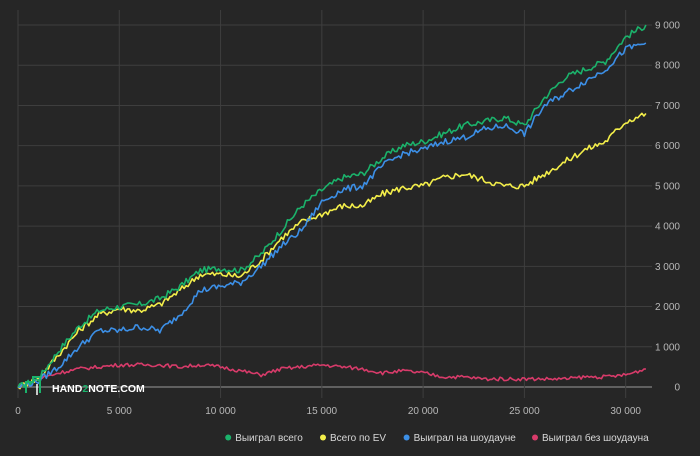 Image resolution: width=700 pixels, height=456 pixels. Describe the element at coordinates (625, 411) in the screenshot. I see `x-tick-label: 30 000` at that location.